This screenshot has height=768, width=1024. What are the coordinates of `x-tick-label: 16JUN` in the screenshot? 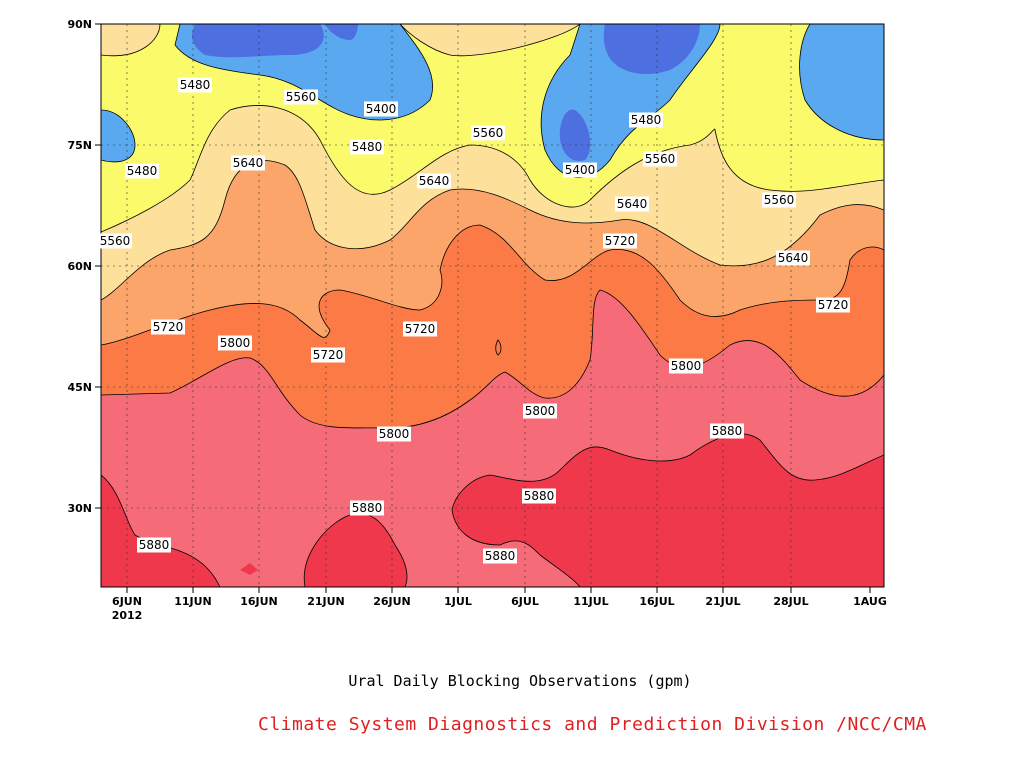 It's located at (259, 601).